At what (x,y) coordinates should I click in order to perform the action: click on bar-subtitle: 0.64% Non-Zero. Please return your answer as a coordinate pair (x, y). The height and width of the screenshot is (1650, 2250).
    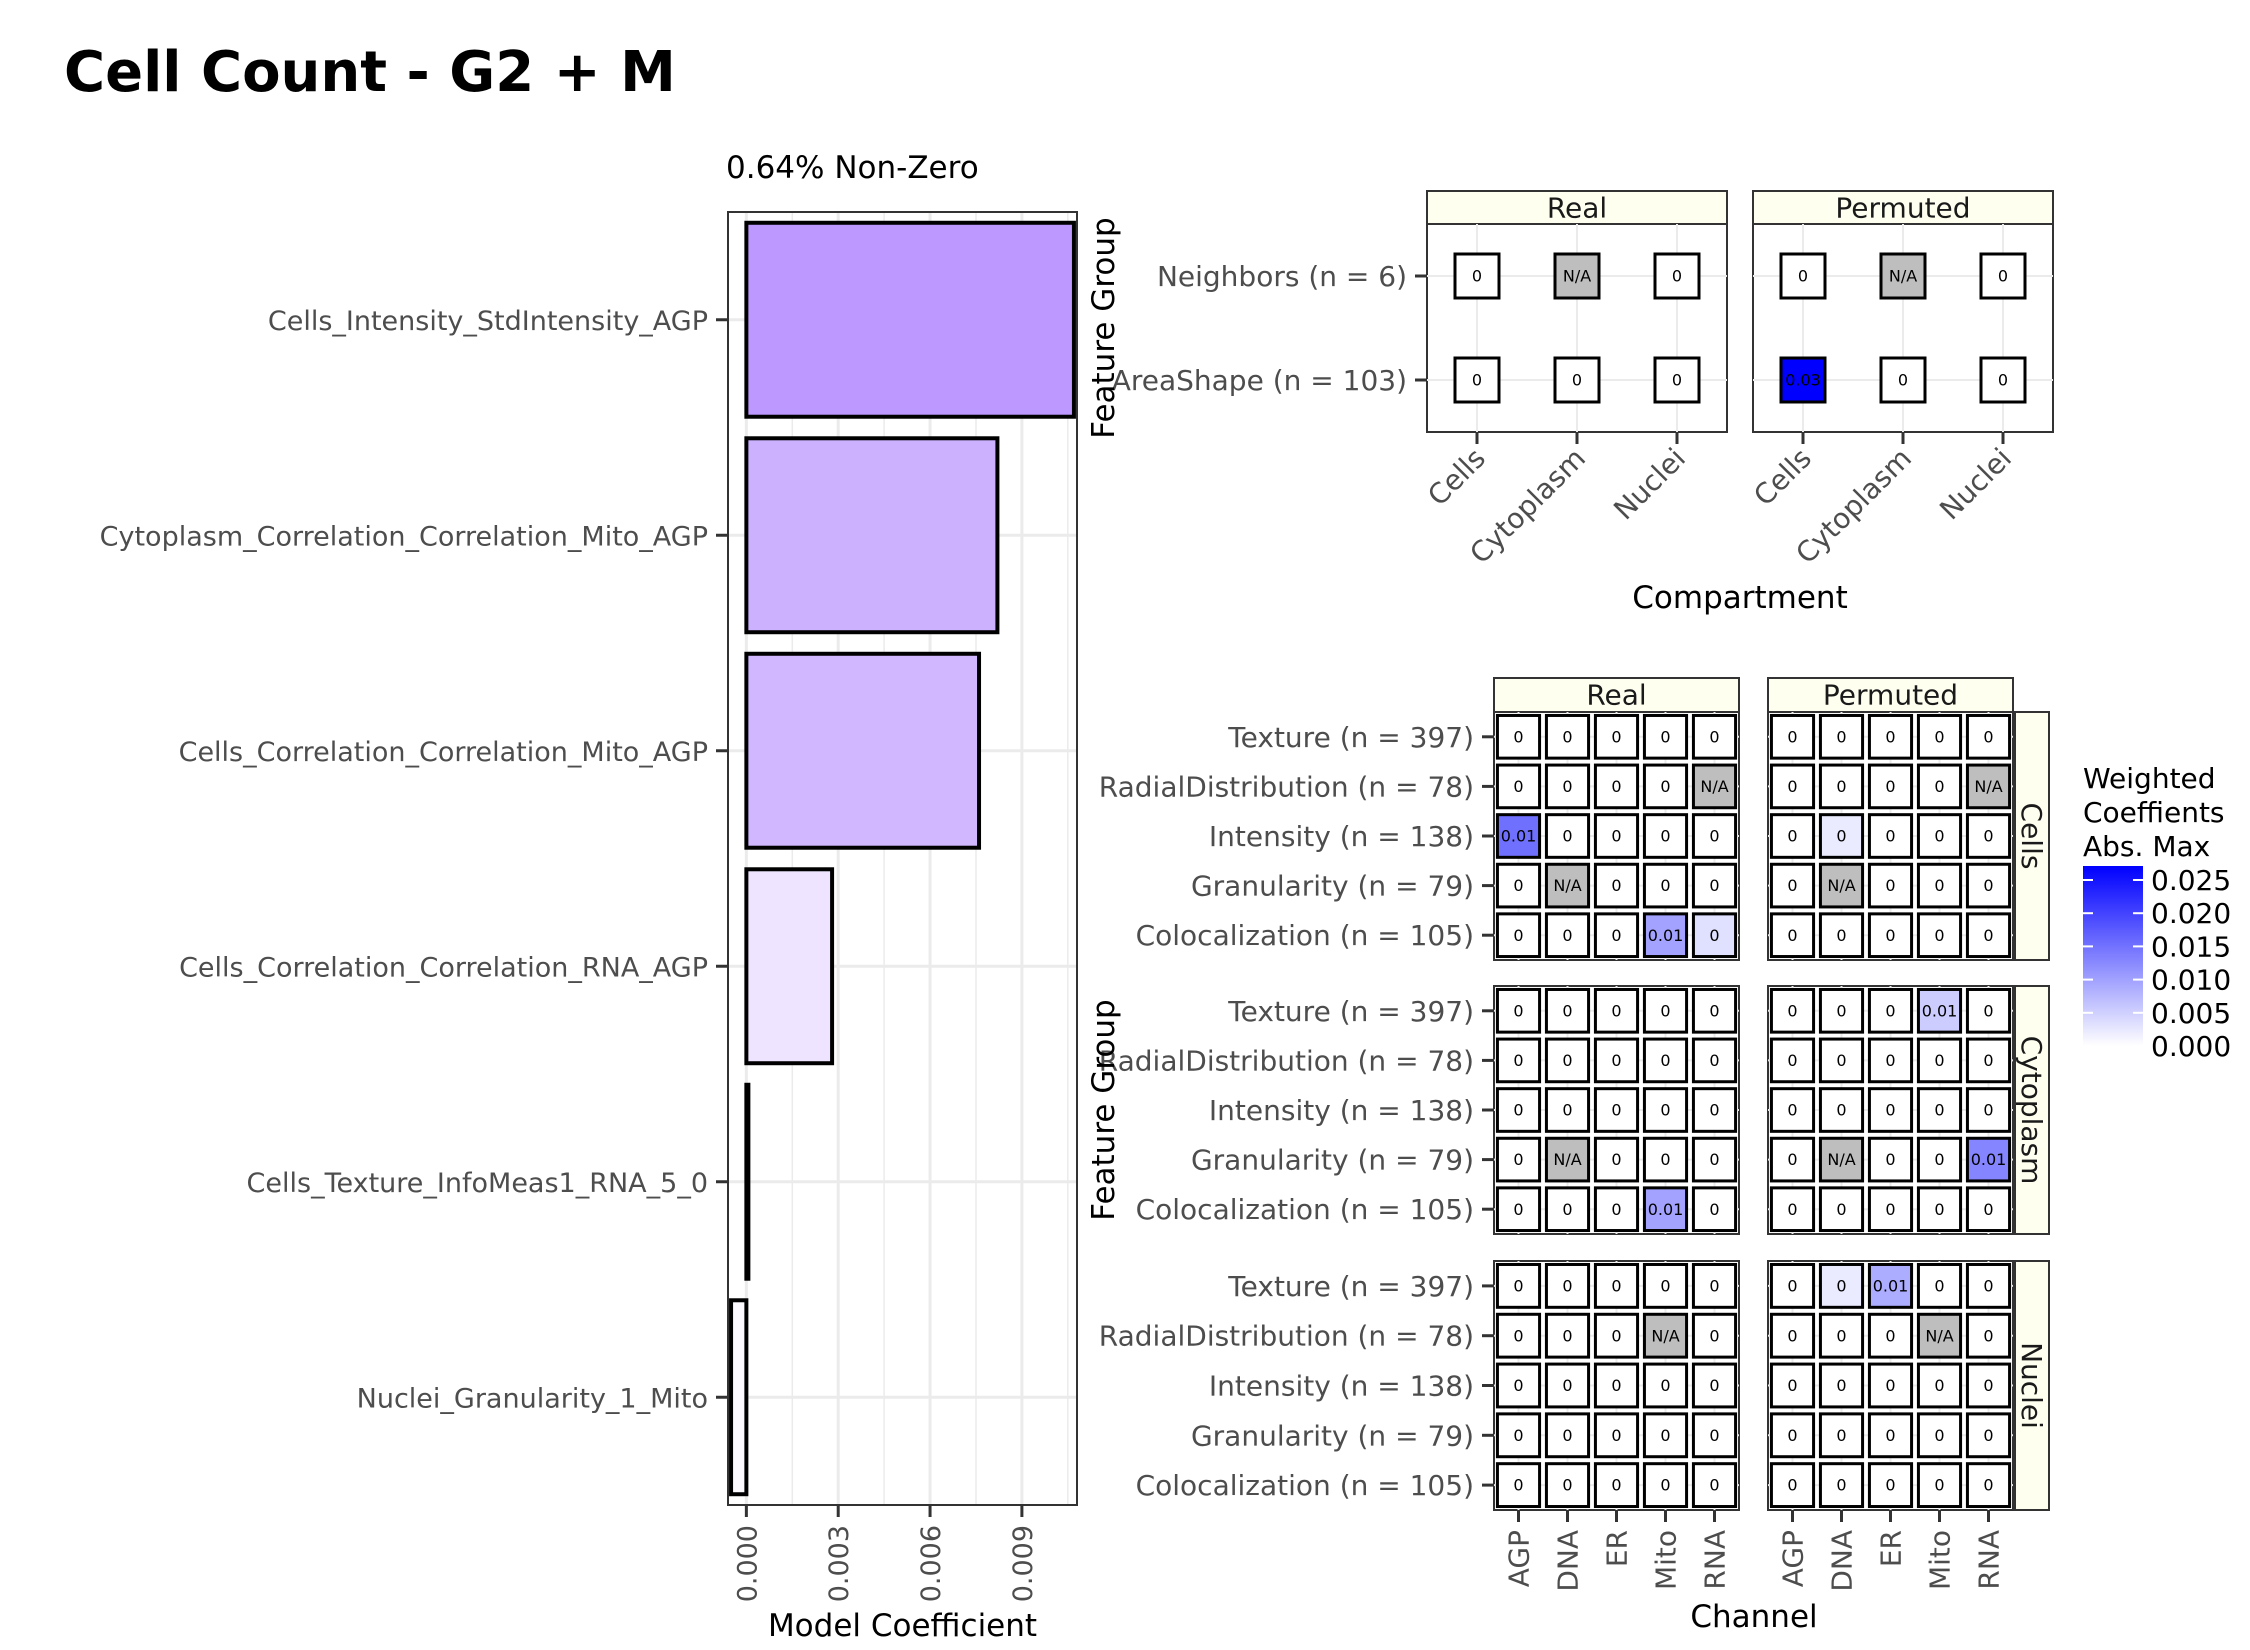
    Looking at the image, I should click on (852, 168).